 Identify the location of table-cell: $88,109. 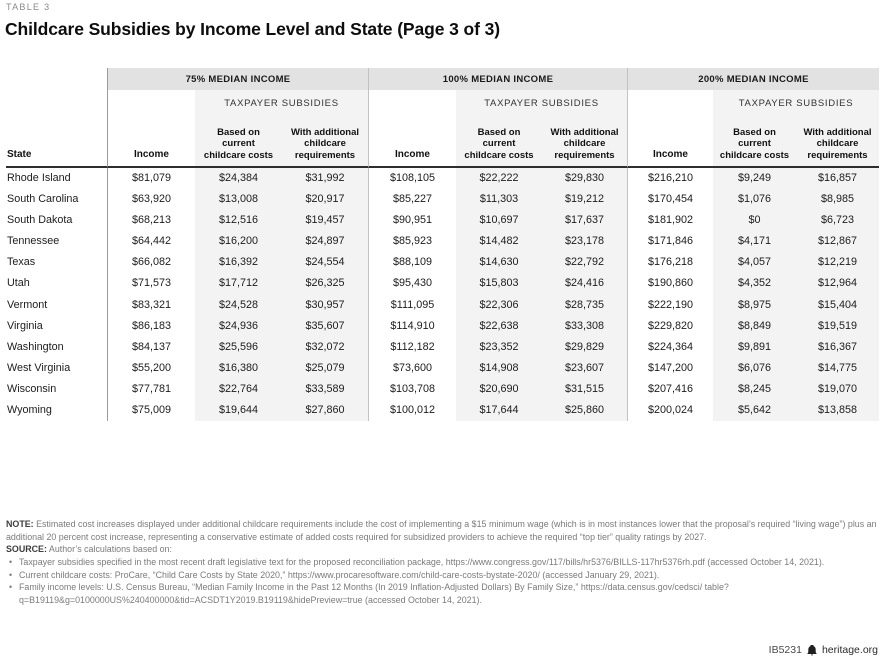
(412, 263).